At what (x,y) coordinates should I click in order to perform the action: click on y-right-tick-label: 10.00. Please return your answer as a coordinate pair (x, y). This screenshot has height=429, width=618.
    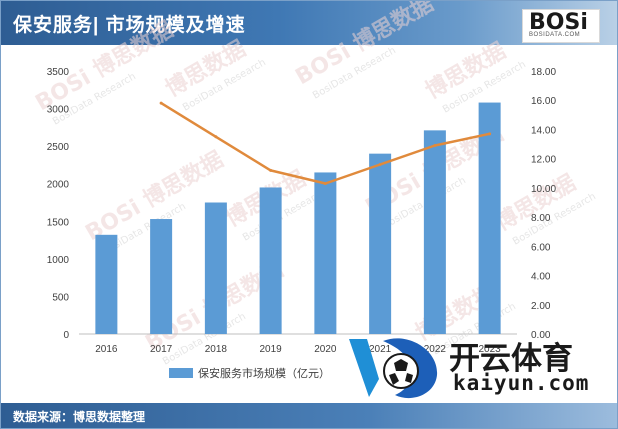
    Looking at the image, I should click on (543, 189).